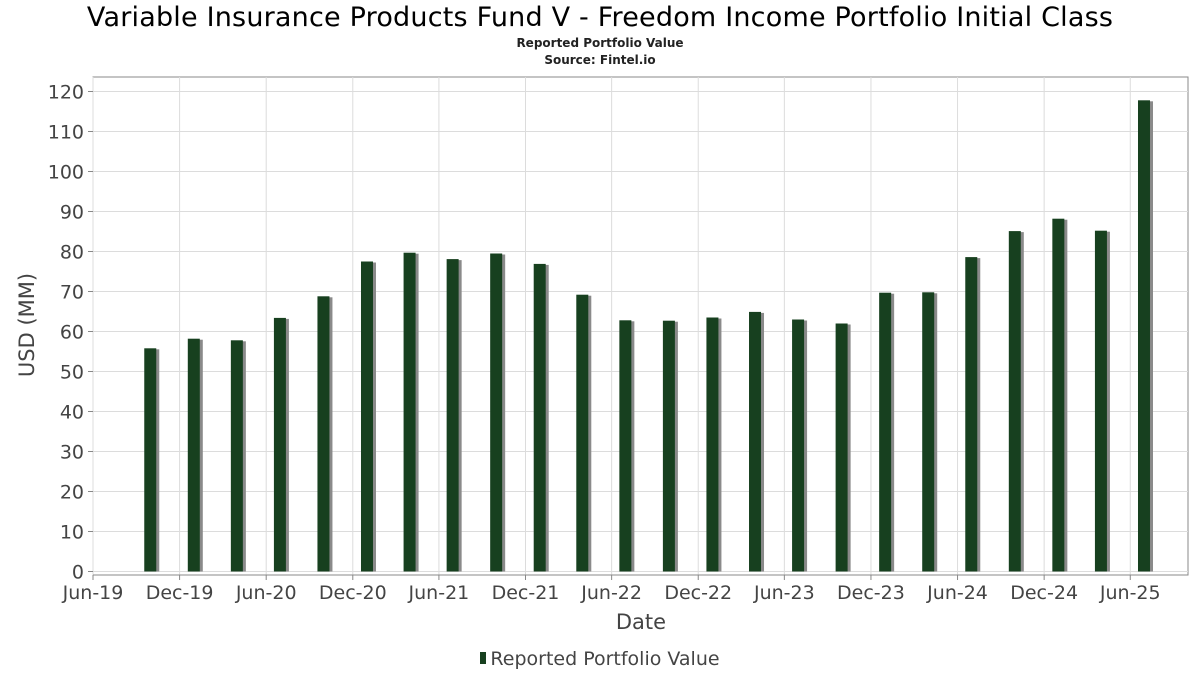 Image resolution: width=1200 pixels, height=675 pixels. What do you see at coordinates (784, 593) in the screenshot?
I see `x-tick-label: Jun-23` at bounding box center [784, 593].